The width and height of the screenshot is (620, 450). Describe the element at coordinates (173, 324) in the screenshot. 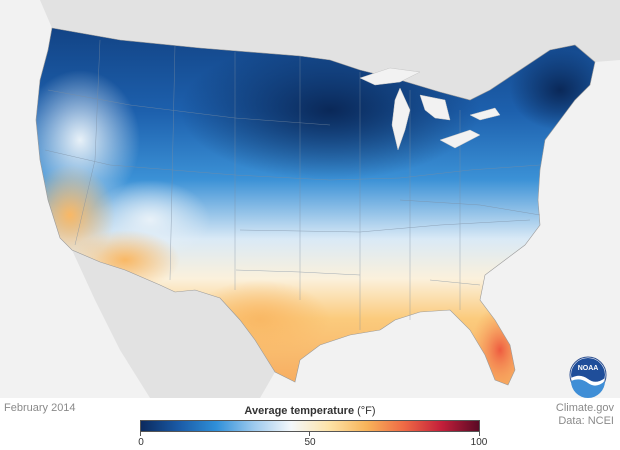

I see `mexico-landmass` at that location.